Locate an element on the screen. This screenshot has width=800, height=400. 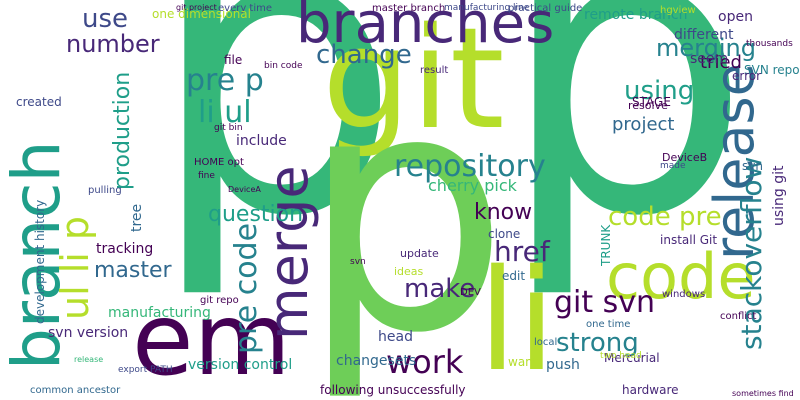
word-error: error is located at coordinates (747, 76).